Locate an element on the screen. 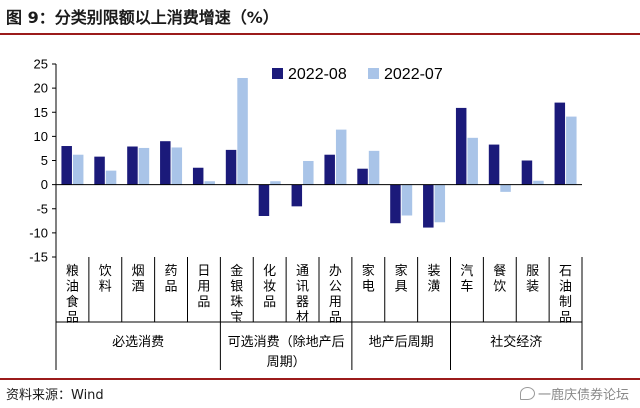  category-label: 汽车 is located at coordinates (466, 279).